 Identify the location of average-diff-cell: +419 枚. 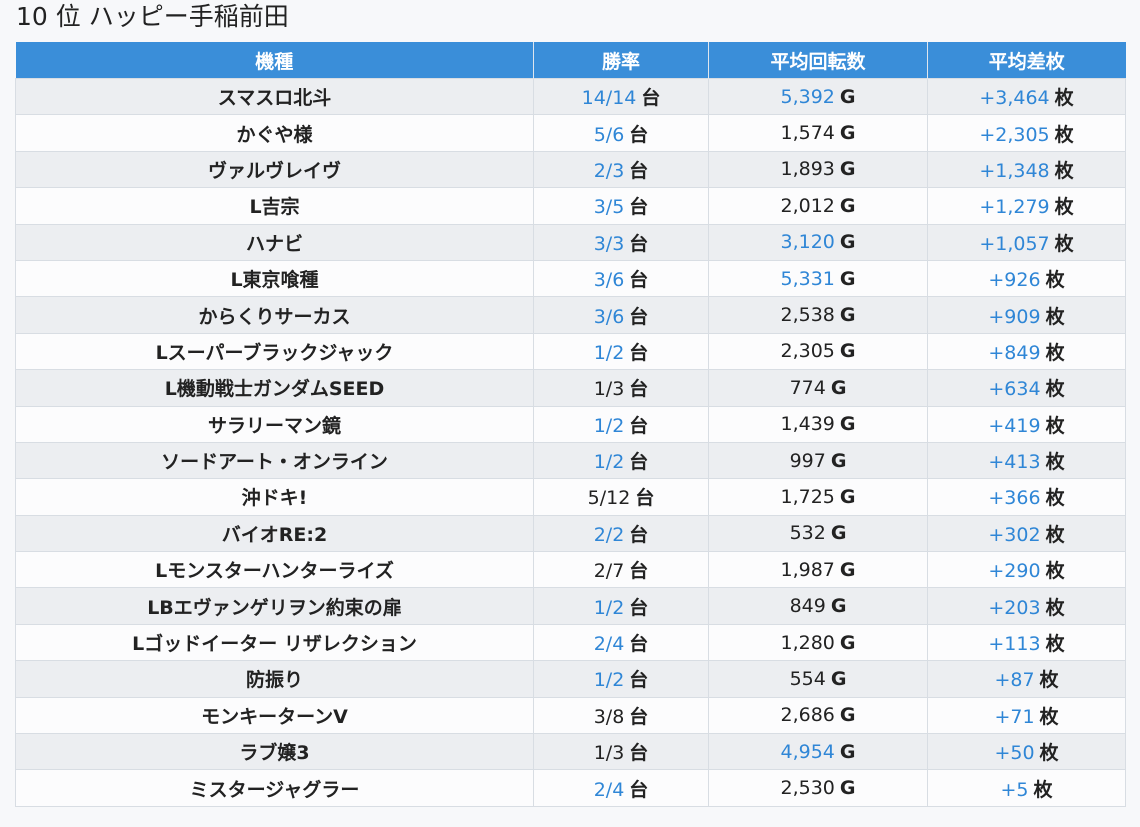
(1026, 424).